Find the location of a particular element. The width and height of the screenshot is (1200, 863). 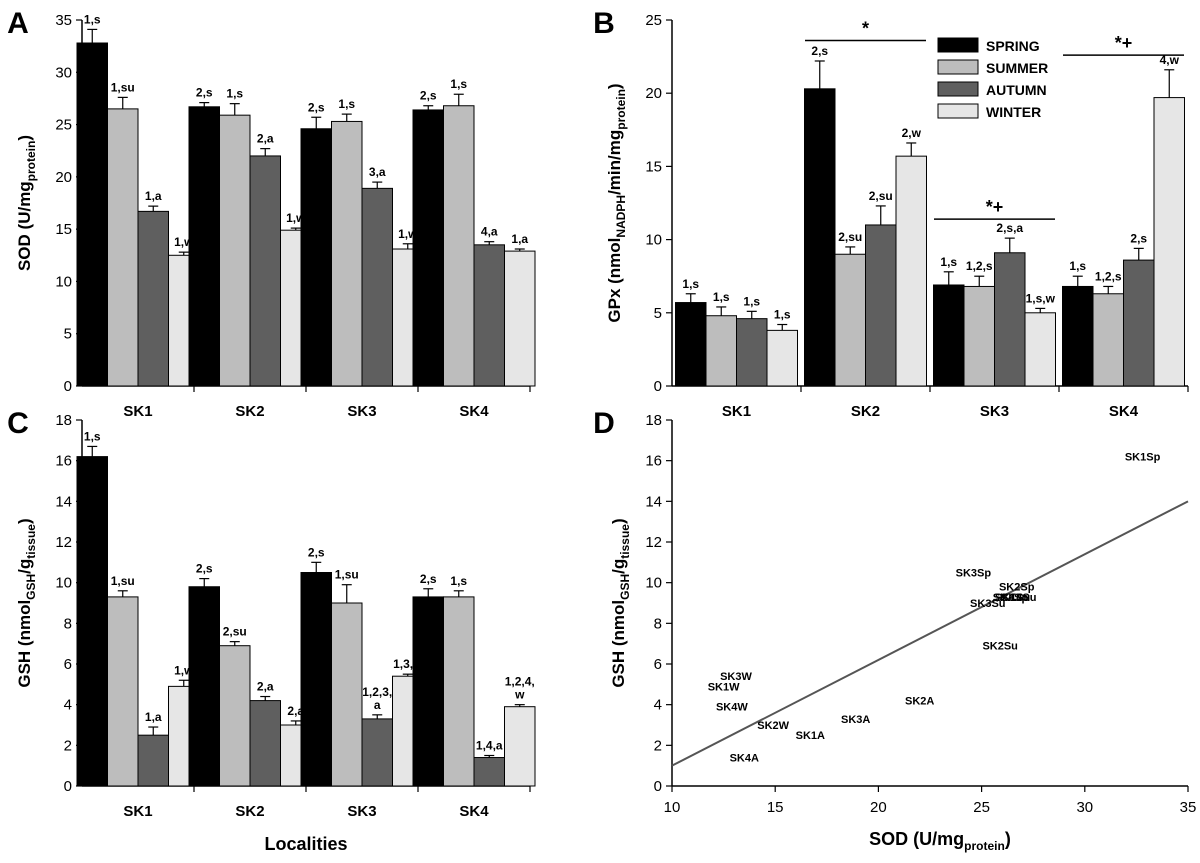

scatter-point-label: SK1A is located at coordinates (810, 736).